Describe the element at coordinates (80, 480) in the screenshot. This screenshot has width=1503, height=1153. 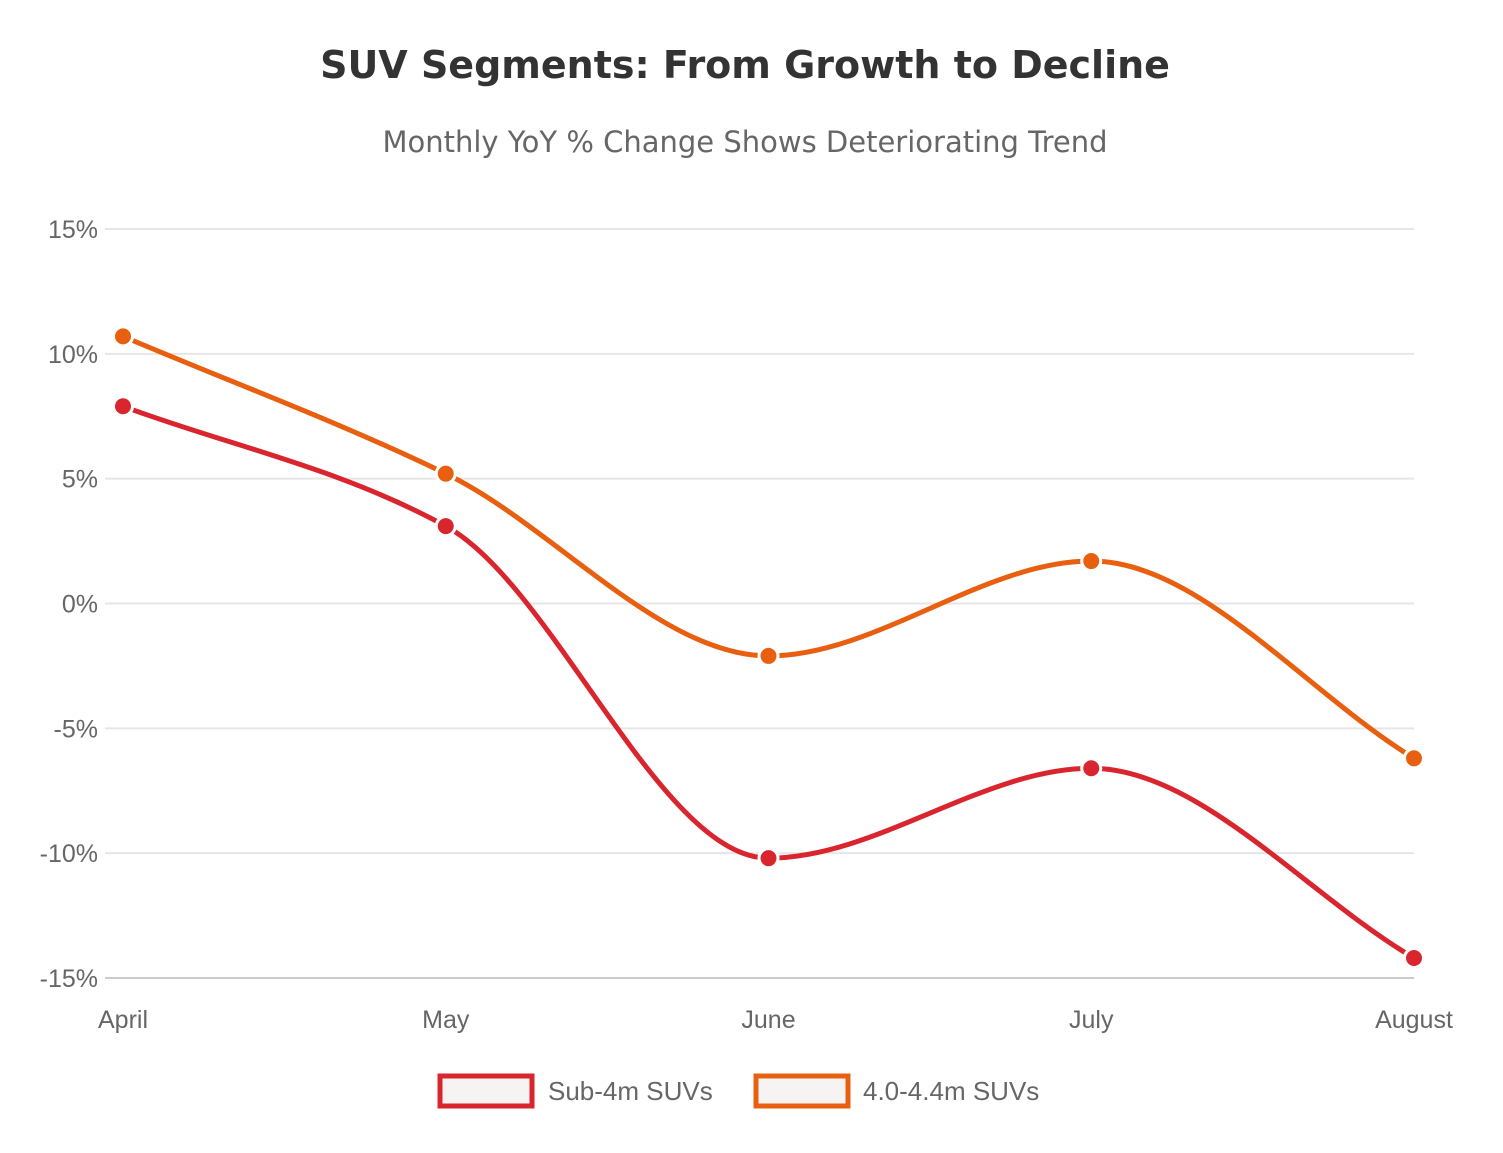
I see `y-tick-label: 5%` at that location.